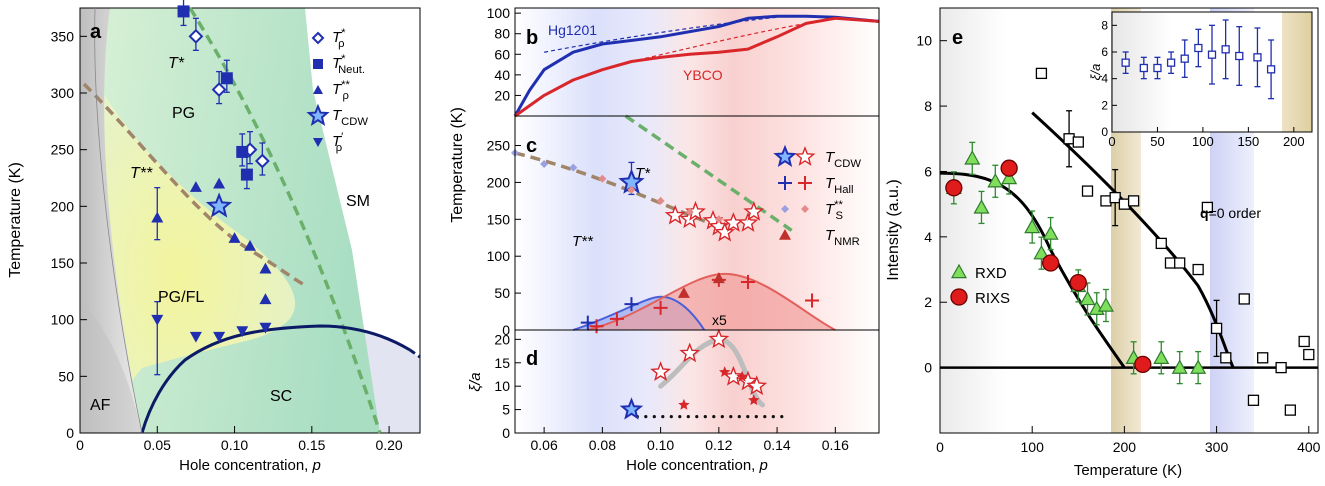  Describe the element at coordinates (345, 85) in the screenshot. I see `a-legend-label-2-sup: **` at that location.